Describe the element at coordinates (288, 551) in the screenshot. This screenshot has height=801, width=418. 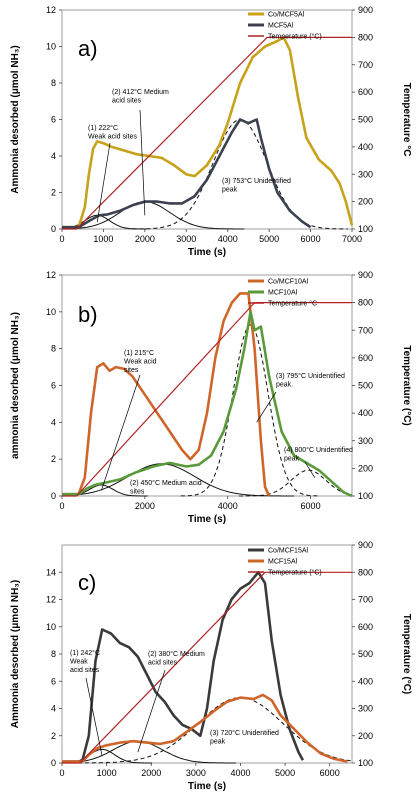
I see `legend-entry: Co/MCF15Al` at that location.